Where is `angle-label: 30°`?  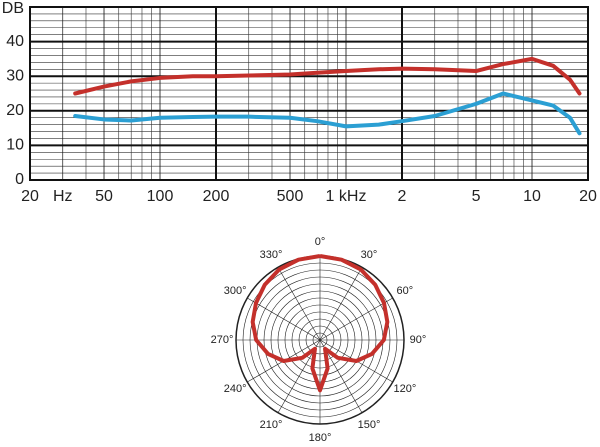 angle-label: 30° is located at coordinates (369, 255).